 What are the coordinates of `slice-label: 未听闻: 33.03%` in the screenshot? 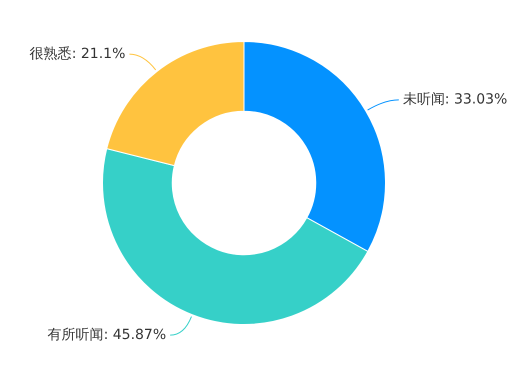 It's located at (455, 100).